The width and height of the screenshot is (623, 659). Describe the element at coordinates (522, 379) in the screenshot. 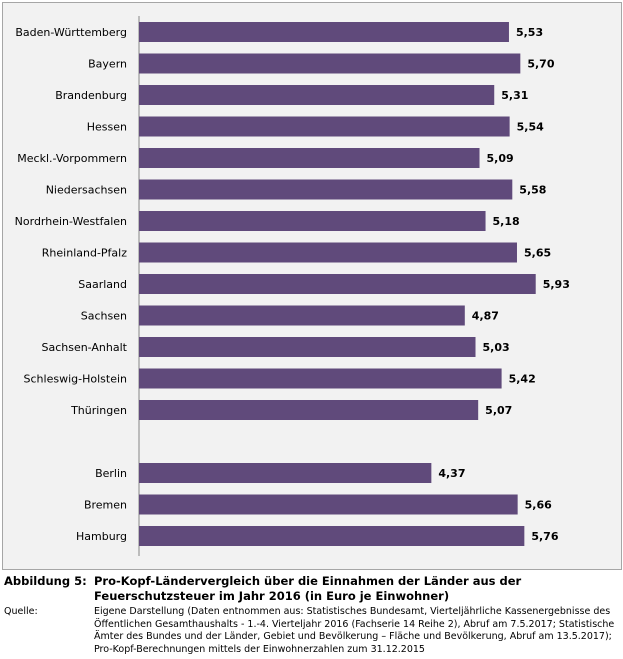

I see `value-label: 5,42` at that location.